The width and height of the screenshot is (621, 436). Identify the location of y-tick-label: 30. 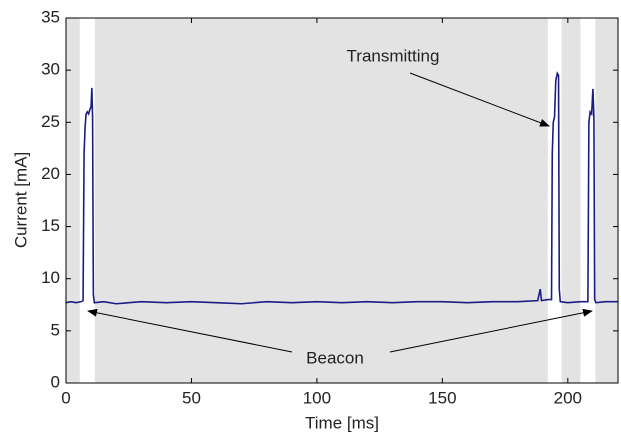
(50, 69).